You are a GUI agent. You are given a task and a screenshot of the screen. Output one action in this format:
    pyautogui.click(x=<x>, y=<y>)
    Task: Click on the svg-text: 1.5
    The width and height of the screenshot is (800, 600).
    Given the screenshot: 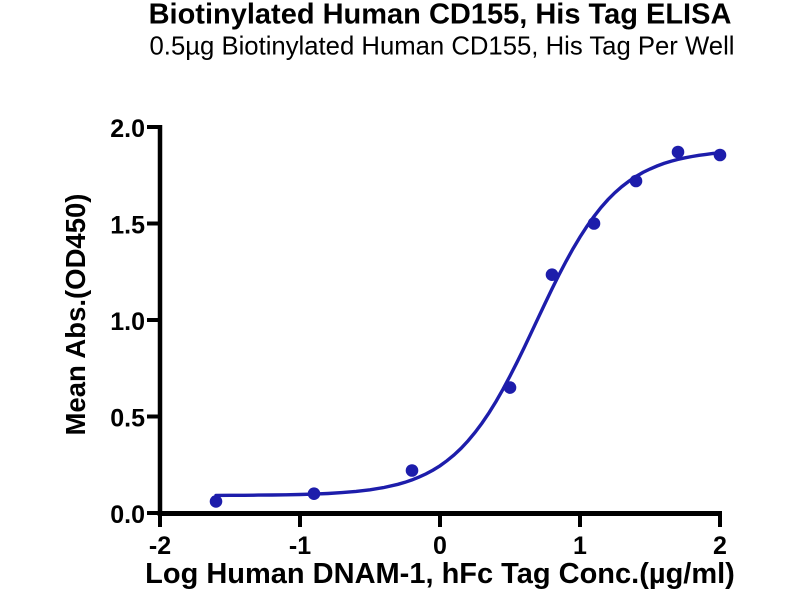 What is the action you would take?
    pyautogui.click(x=127, y=226)
    